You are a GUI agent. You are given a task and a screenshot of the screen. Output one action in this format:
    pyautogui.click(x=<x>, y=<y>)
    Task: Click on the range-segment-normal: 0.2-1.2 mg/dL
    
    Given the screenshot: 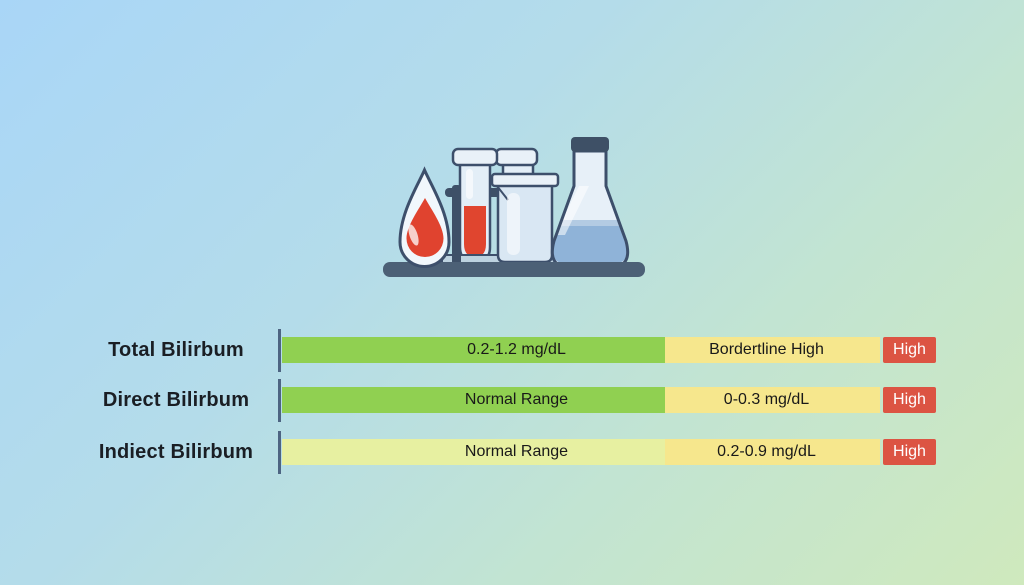 What is the action you would take?
    pyautogui.click(x=473, y=350)
    